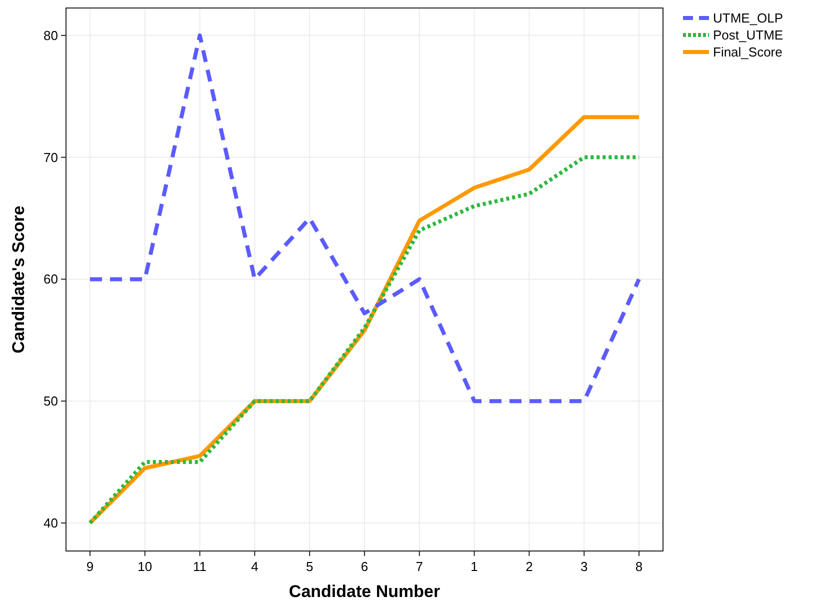  I want to click on y-tick-label: 70, so click(51, 157).